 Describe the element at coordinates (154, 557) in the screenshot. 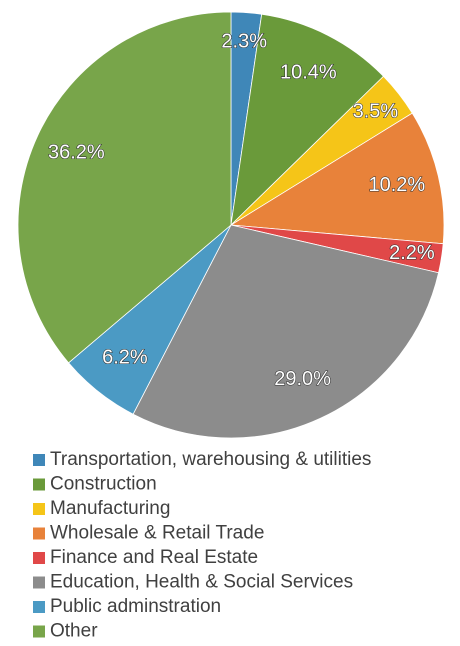

I see `legend-label: Finance and Real Estate` at that location.